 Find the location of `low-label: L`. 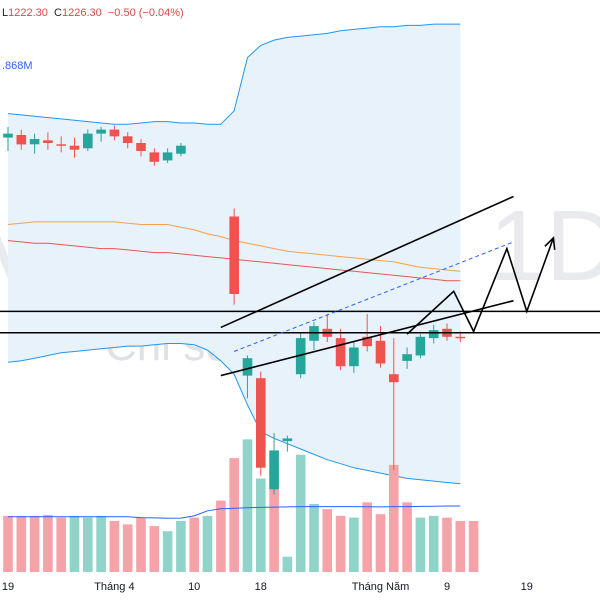

low-label: L is located at coordinates (5, 13).